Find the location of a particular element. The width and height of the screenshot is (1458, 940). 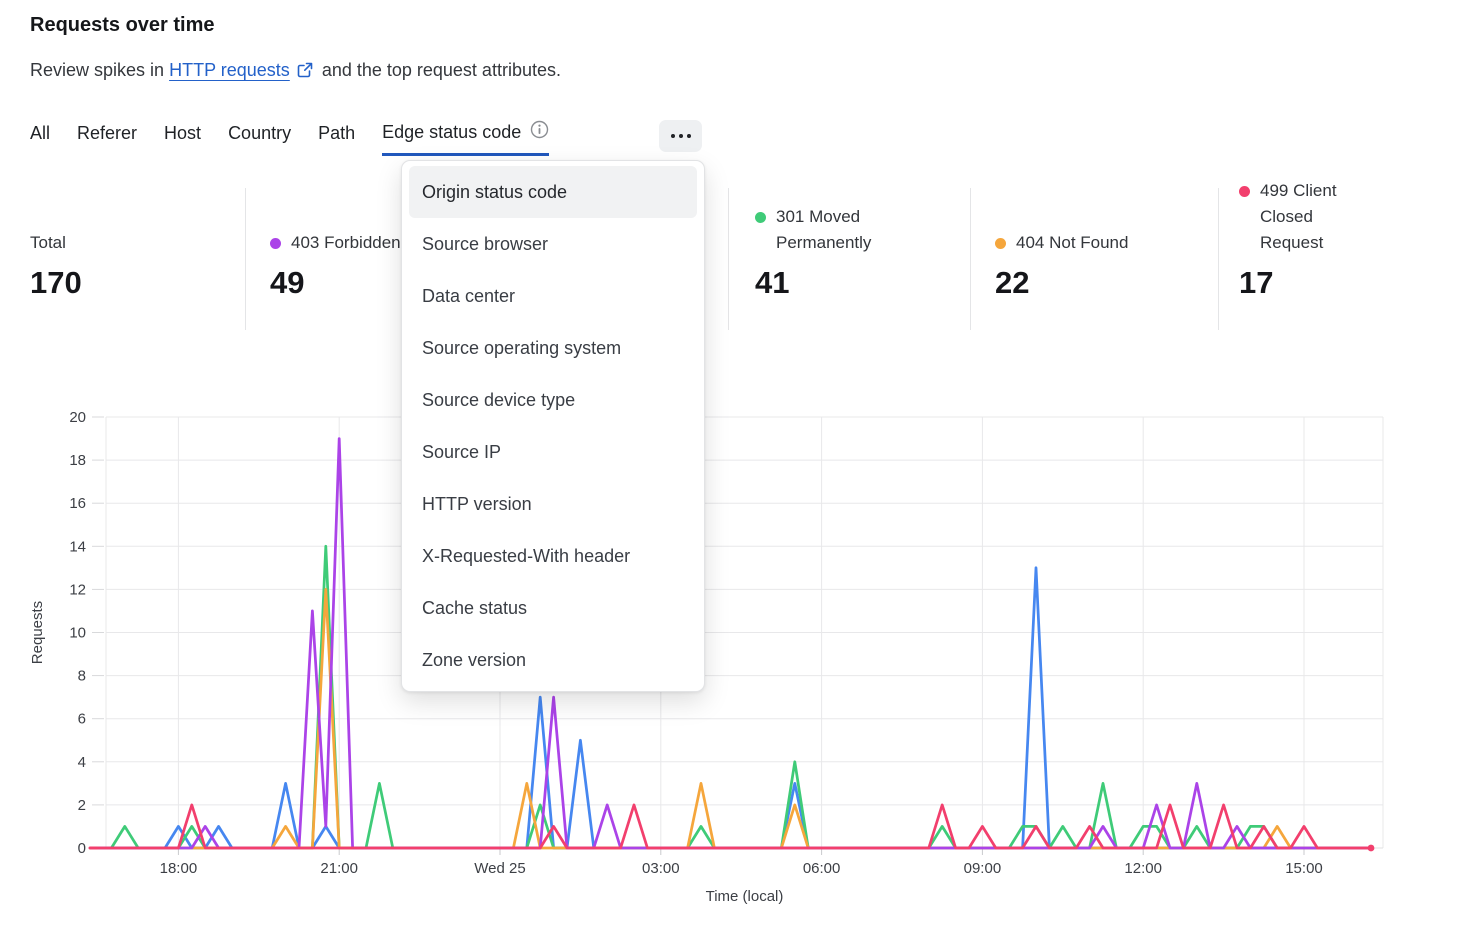

tab-edge-status-code: Edge status code is located at coordinates (466, 138).